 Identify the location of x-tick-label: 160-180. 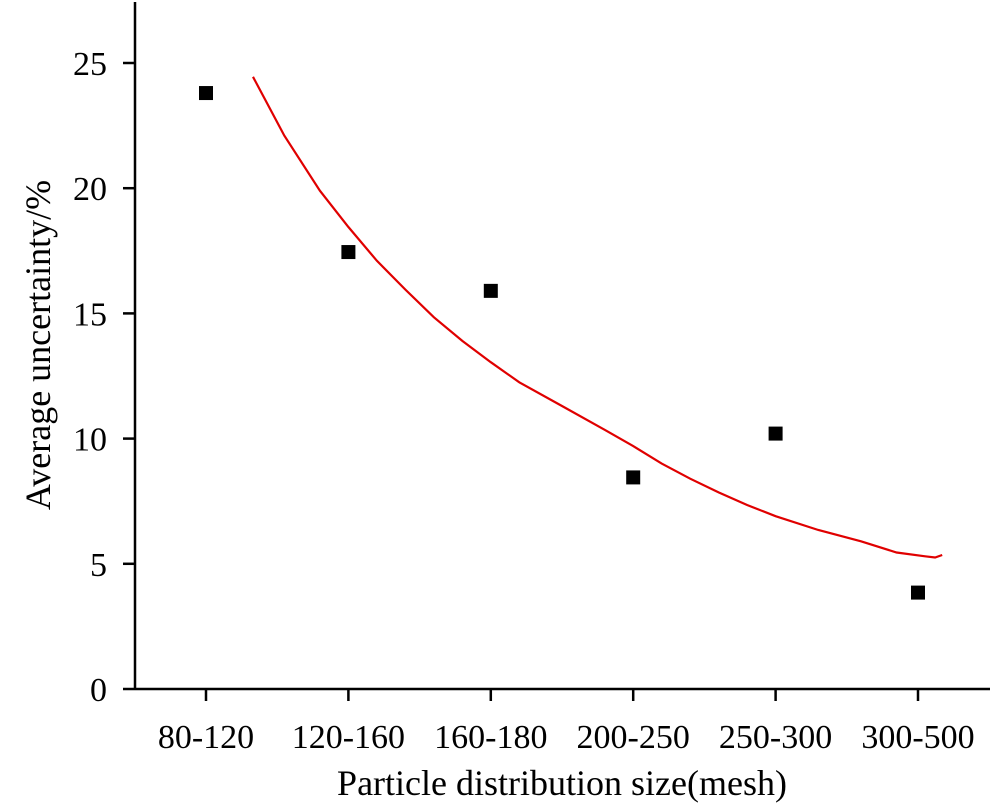
(490, 737).